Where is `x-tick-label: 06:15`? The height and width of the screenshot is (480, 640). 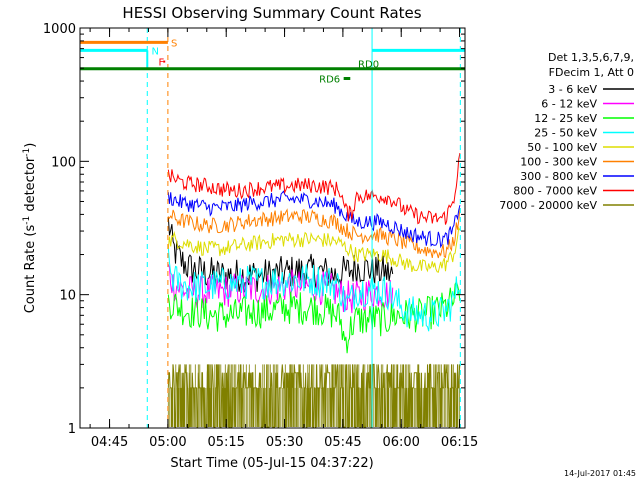 x-tick-label: 06:15 is located at coordinates (459, 442).